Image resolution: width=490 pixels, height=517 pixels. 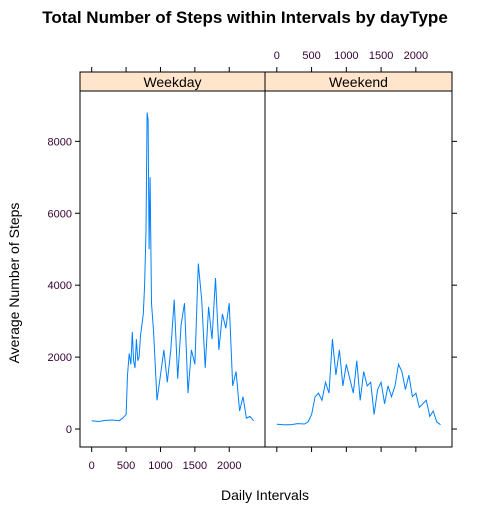 I want to click on y-tick-label: 4000, so click(x=60, y=286).